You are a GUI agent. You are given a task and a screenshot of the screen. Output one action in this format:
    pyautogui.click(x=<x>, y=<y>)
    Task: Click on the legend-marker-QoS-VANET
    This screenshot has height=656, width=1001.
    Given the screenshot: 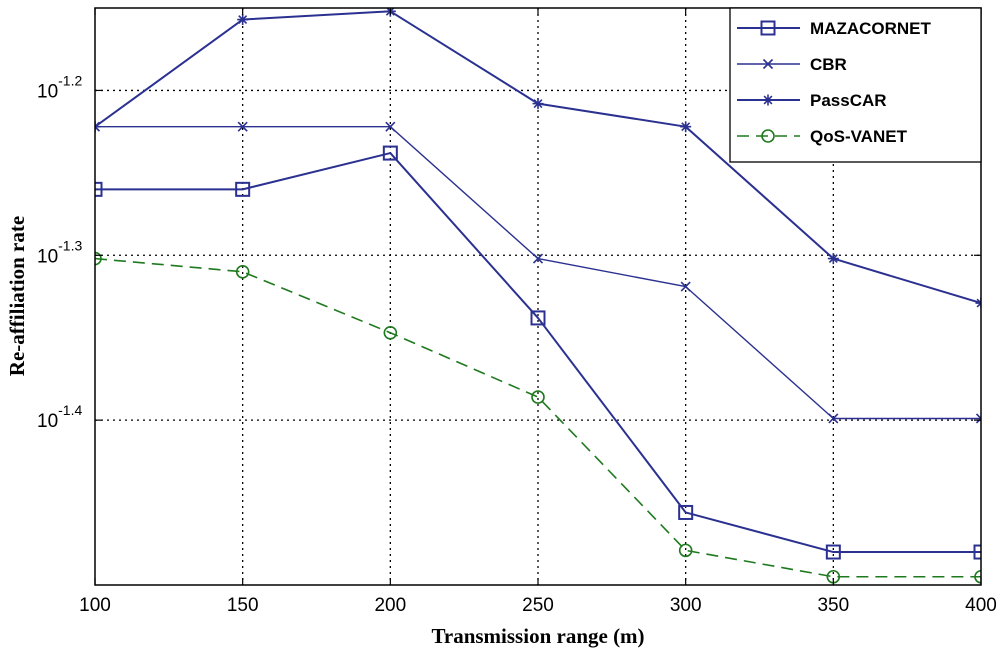 What is the action you would take?
    pyautogui.click(x=768, y=136)
    